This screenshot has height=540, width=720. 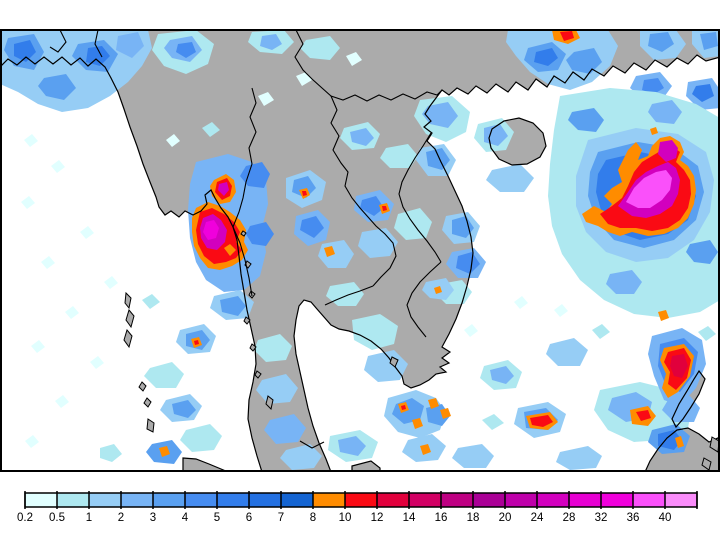 What do you see at coordinates (601, 518) in the screenshot?
I see `colorbar-tick-label: 32` at bounding box center [601, 518].